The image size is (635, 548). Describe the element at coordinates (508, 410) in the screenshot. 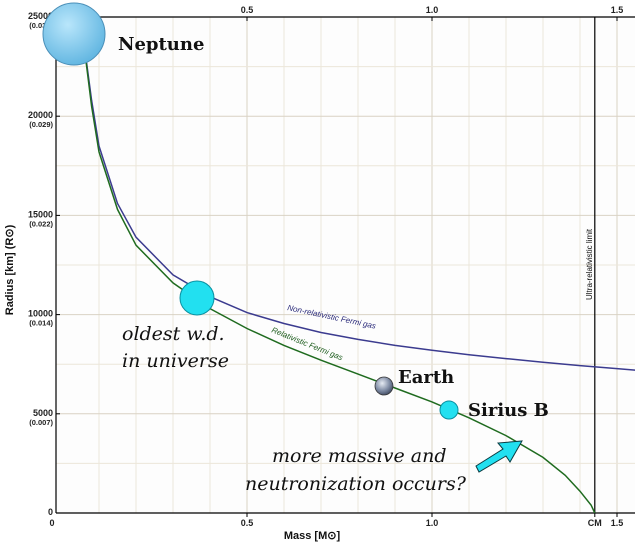

I see `sirius-b-label: Sirius B` at that location.